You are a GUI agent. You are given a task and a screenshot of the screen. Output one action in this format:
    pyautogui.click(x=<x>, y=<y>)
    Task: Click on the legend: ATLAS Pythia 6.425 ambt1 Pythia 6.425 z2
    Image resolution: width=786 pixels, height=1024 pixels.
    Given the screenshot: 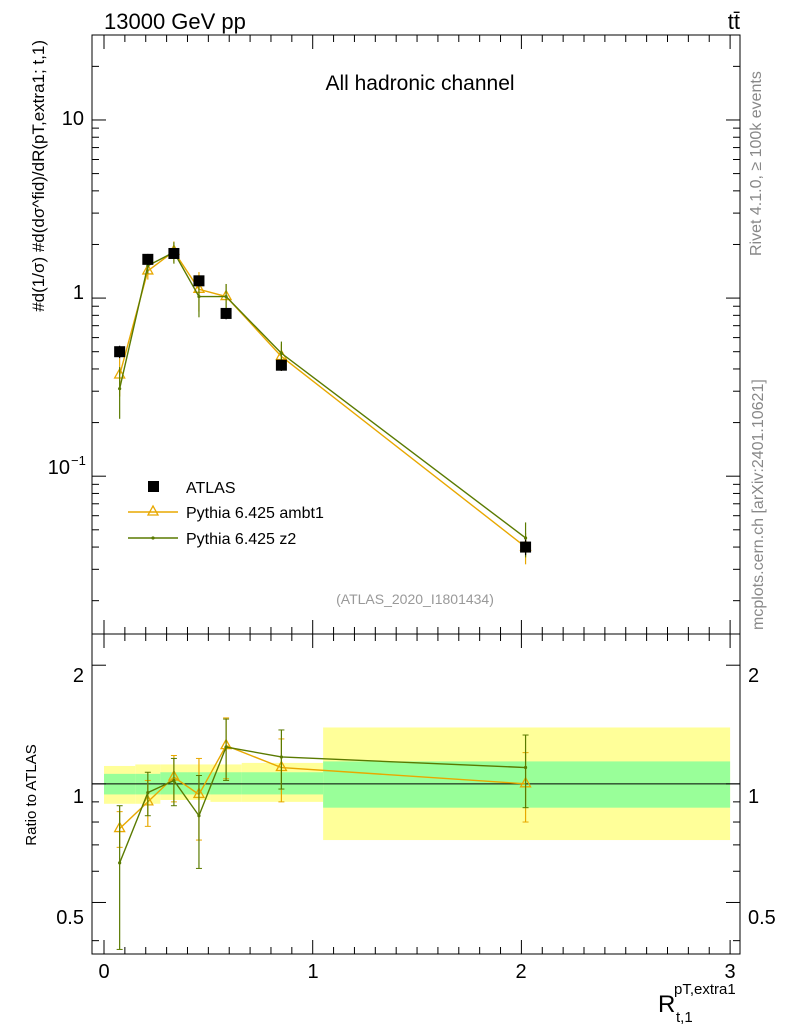 What is the action you would take?
    pyautogui.click(x=226, y=514)
    